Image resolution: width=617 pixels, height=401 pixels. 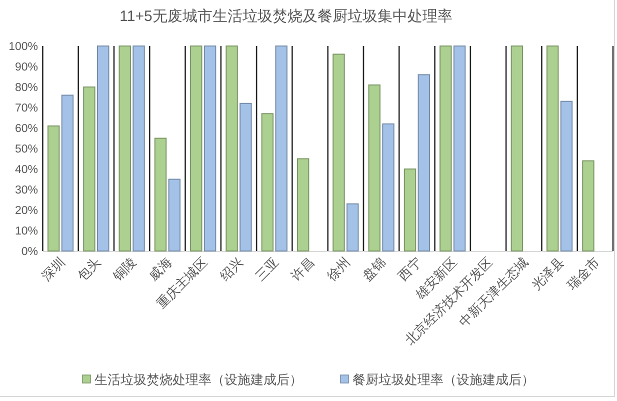 What do you see at coordinates (26, 68) in the screenshot?
I see `y-tick-label: 90%` at bounding box center [26, 68].